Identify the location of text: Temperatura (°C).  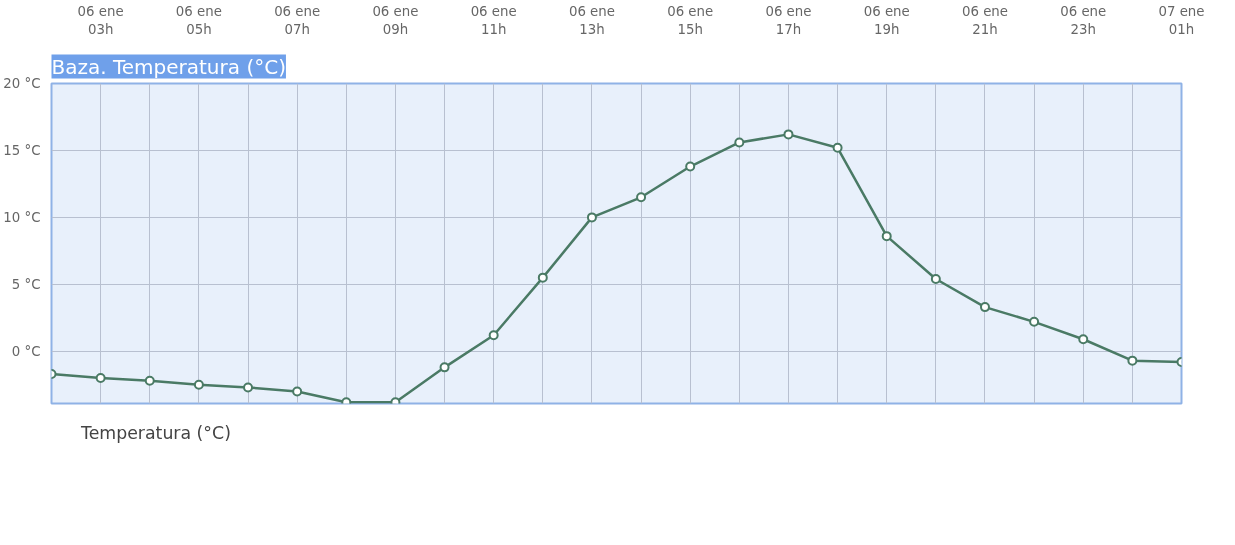
(156, 433).